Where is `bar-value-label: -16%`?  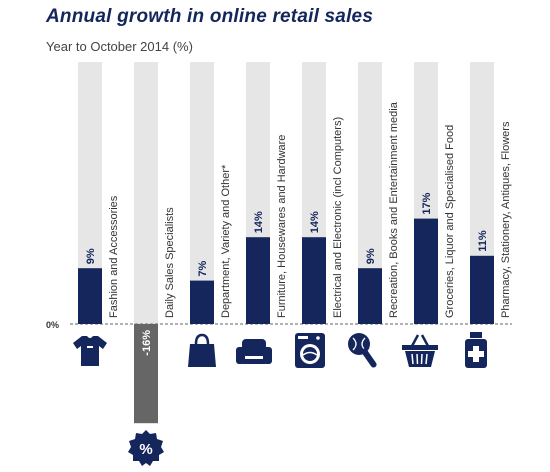
bar-value-label: -16% is located at coordinates (147, 343).